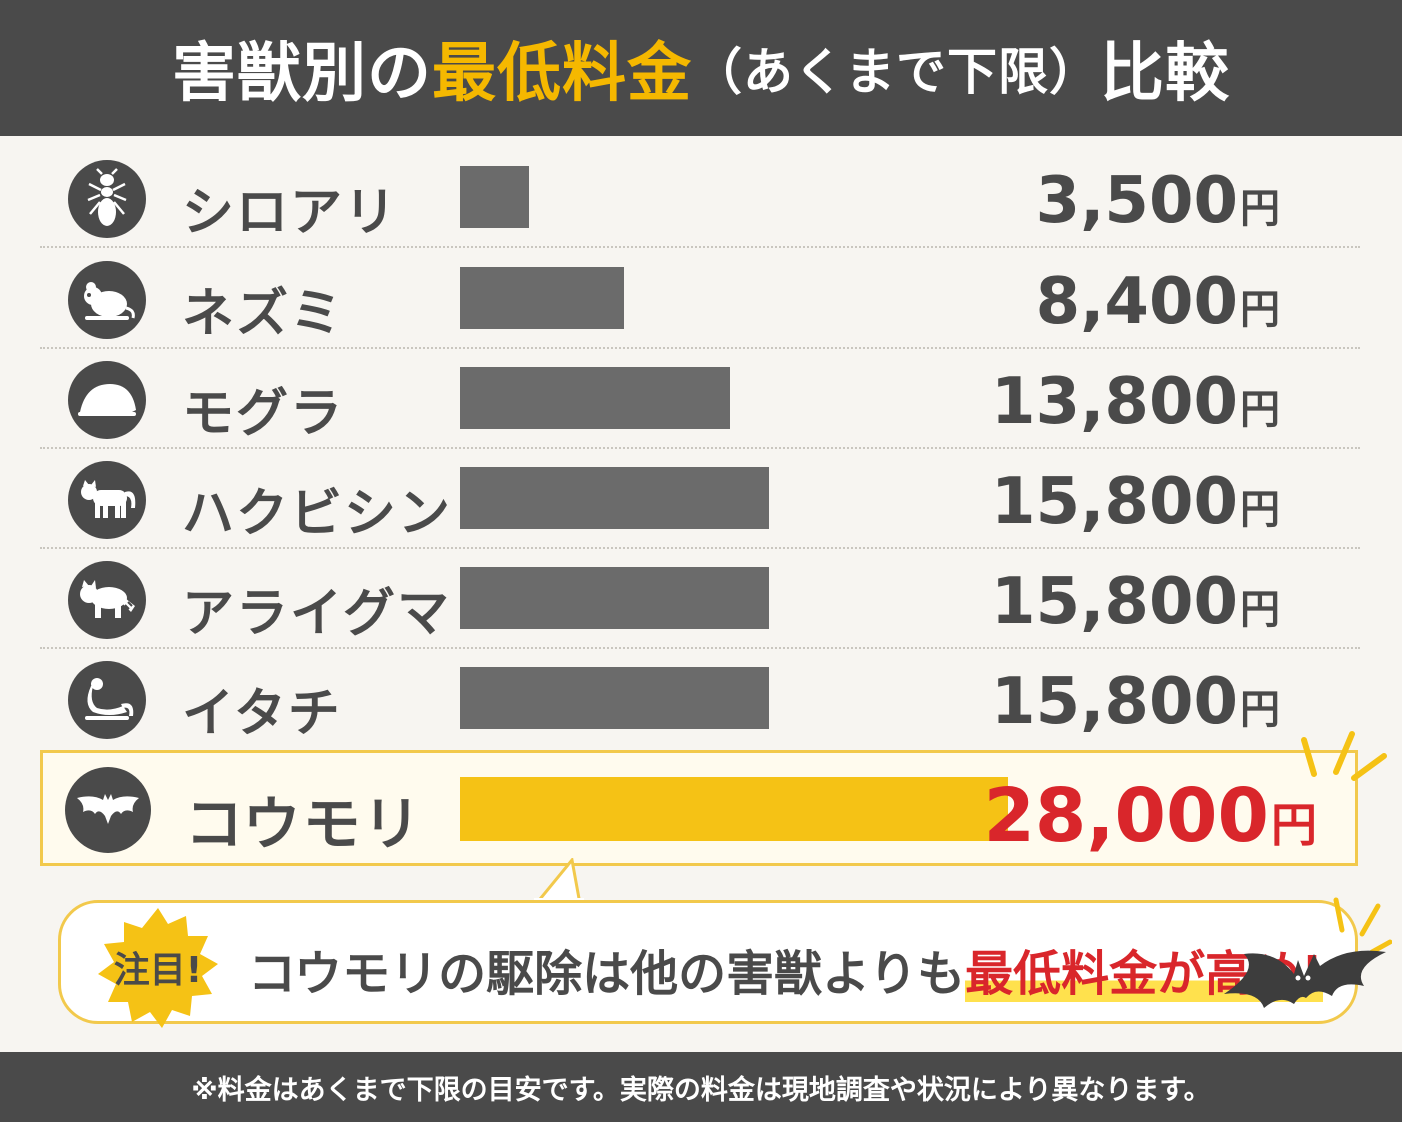 This screenshot has height=1122, width=1402. I want to click on title-note: （あくまで下限）, so click(896, 72).